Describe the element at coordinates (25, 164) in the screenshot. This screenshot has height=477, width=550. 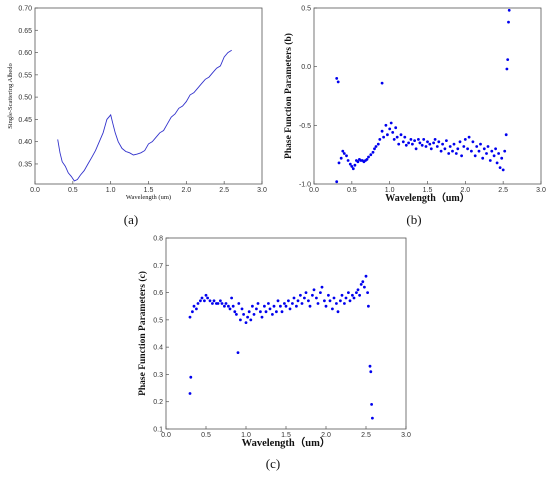
I see `y-tick-label: 0.35` at that location.